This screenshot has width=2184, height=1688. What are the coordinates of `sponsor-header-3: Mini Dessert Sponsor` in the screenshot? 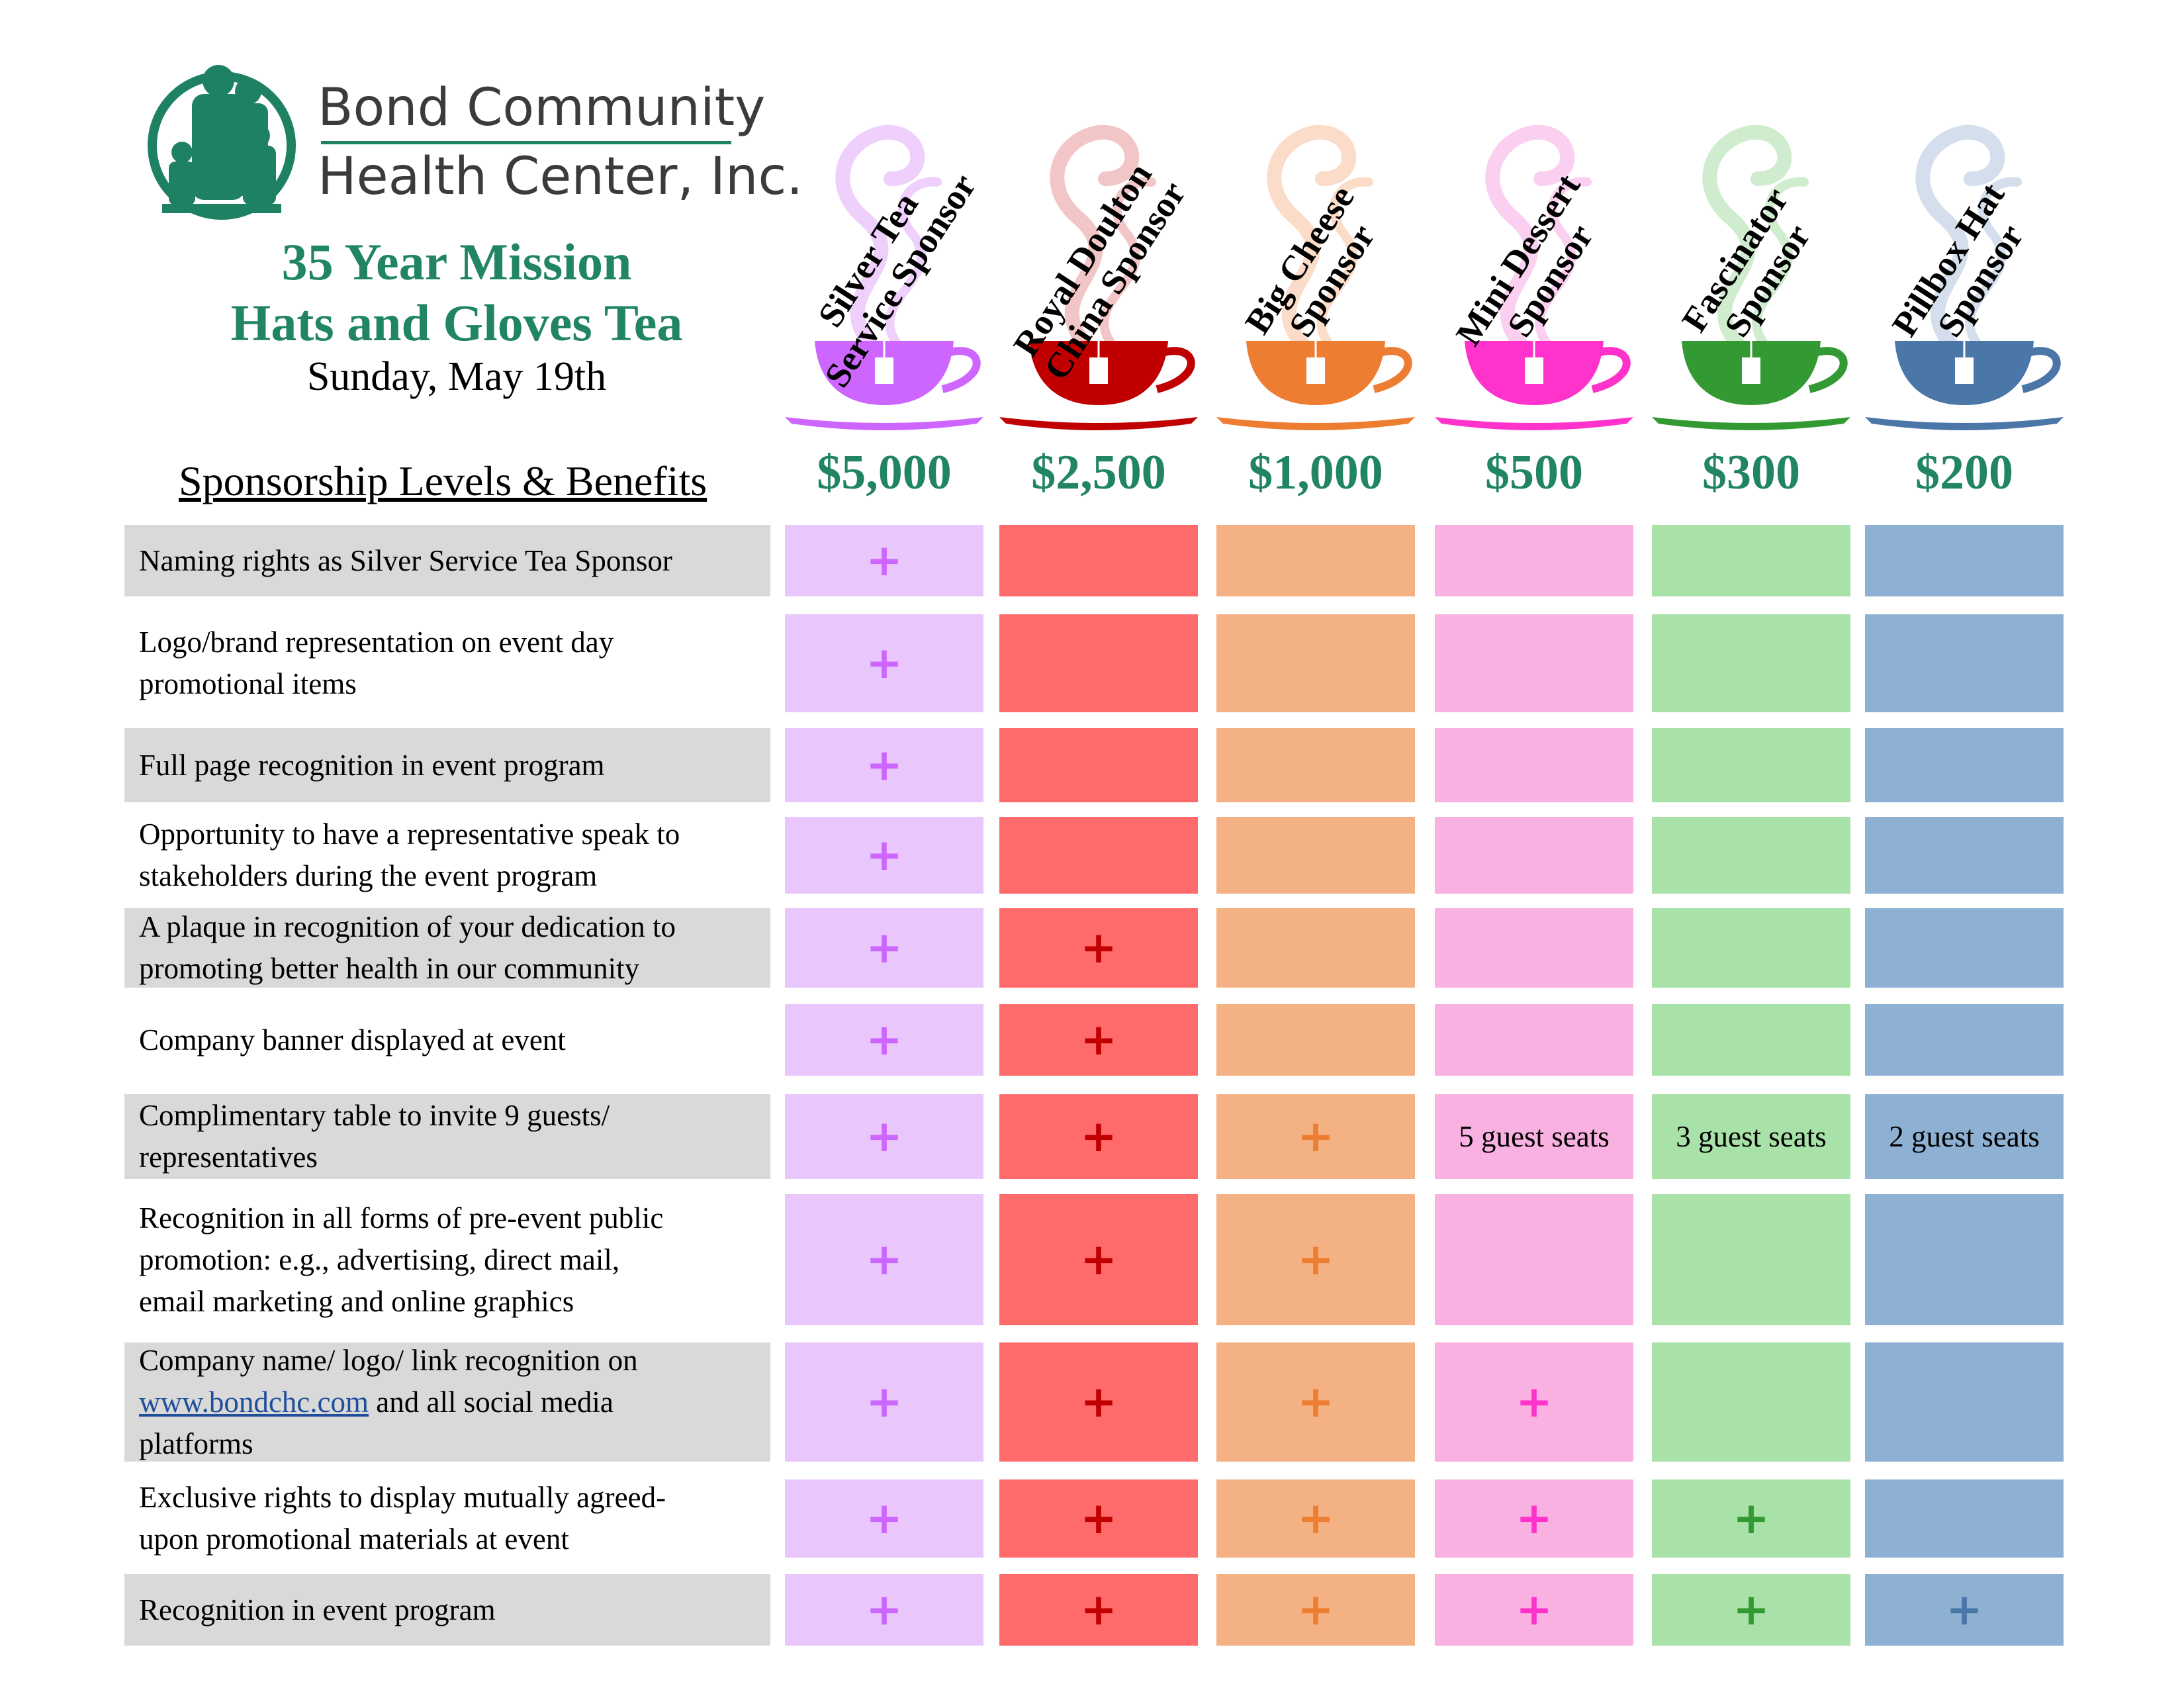 It's located at (1534, 251).